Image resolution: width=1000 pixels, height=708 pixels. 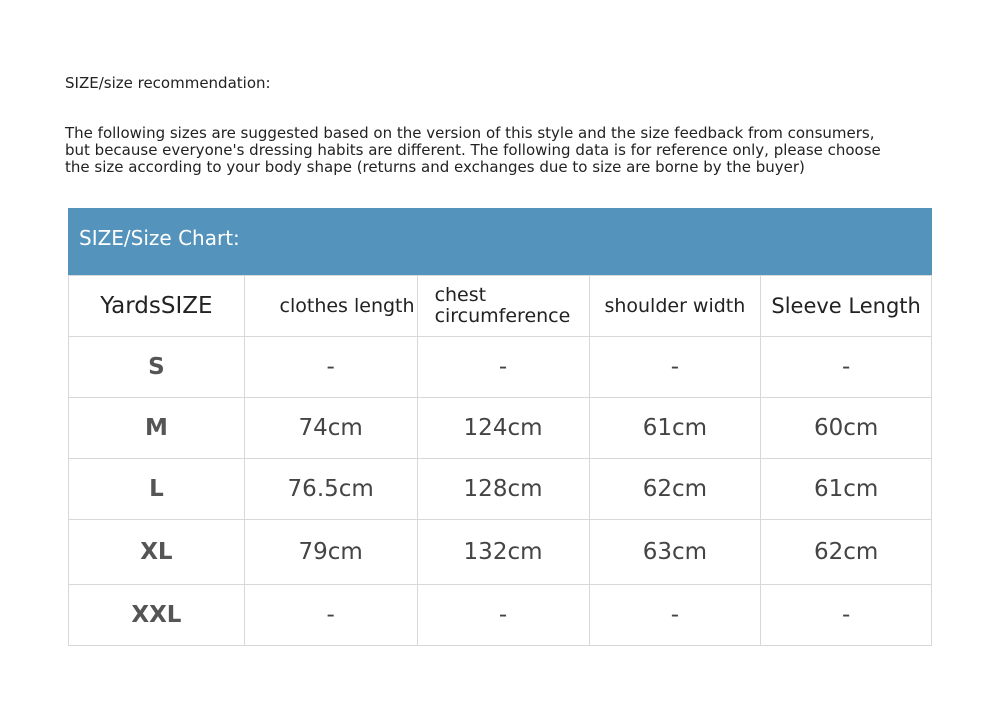 I want to click on size-label: S, so click(x=156, y=367).